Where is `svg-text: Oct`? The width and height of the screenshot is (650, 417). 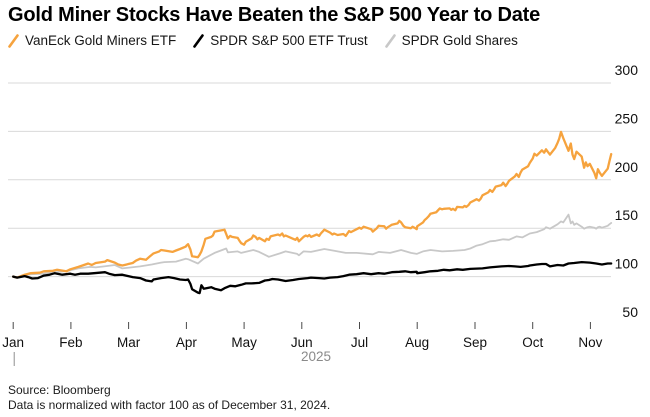 svg-text: Oct is located at coordinates (532, 342).